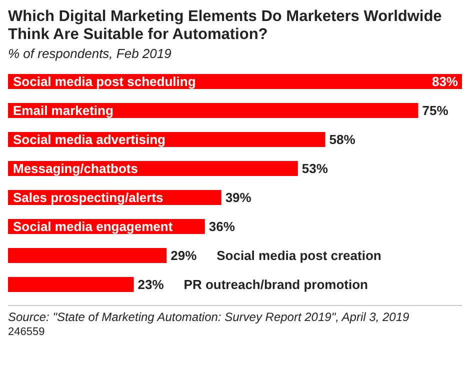 The height and width of the screenshot is (371, 470). What do you see at coordinates (27, 332) in the screenshot?
I see `text: 246559` at bounding box center [27, 332].